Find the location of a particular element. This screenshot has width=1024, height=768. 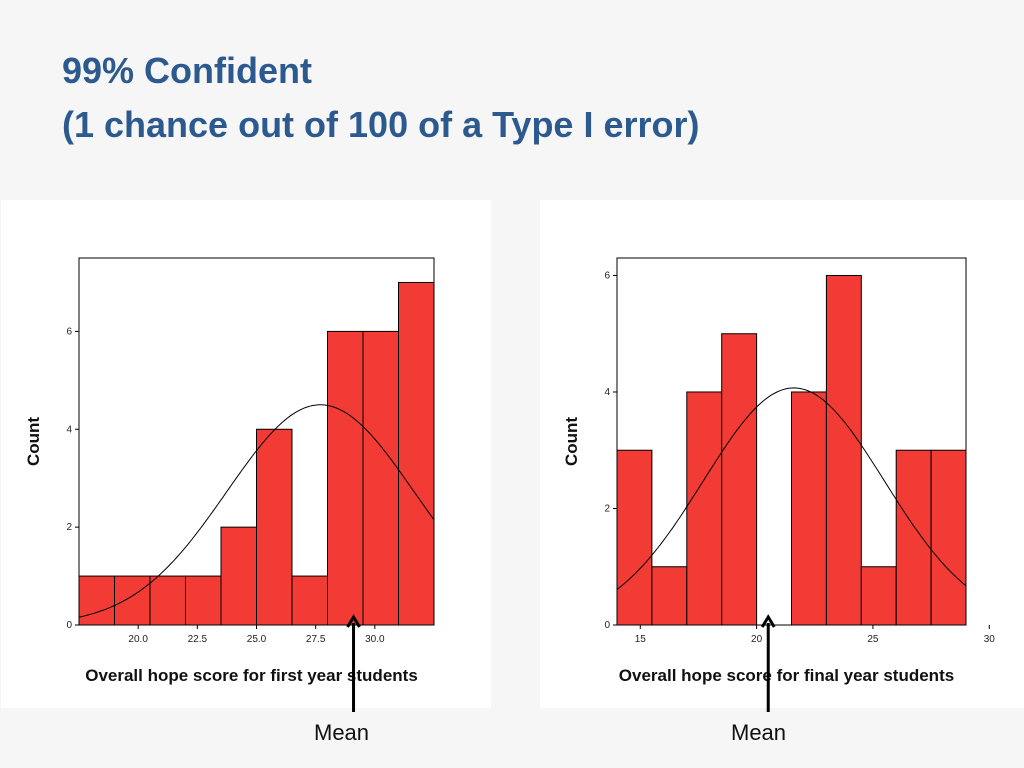

first-year-normal-curve is located at coordinates (256, 511).